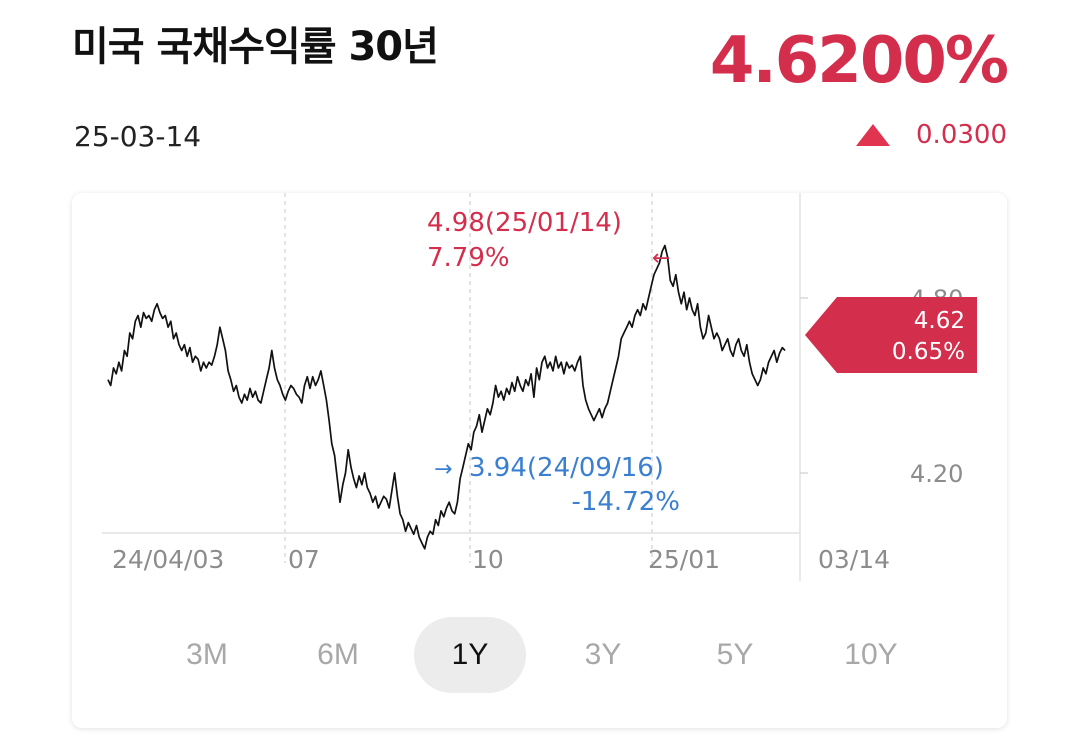 The image size is (1079, 745). Describe the element at coordinates (255, 47) in the screenshot. I see `page-title: 미국 국채수익률 30년` at that location.